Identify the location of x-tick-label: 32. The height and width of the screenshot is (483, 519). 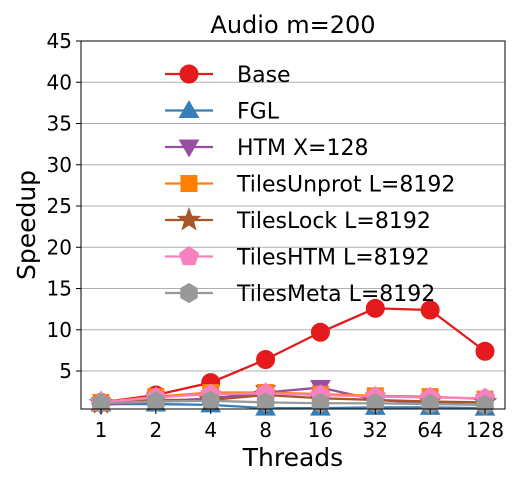
(375, 430).